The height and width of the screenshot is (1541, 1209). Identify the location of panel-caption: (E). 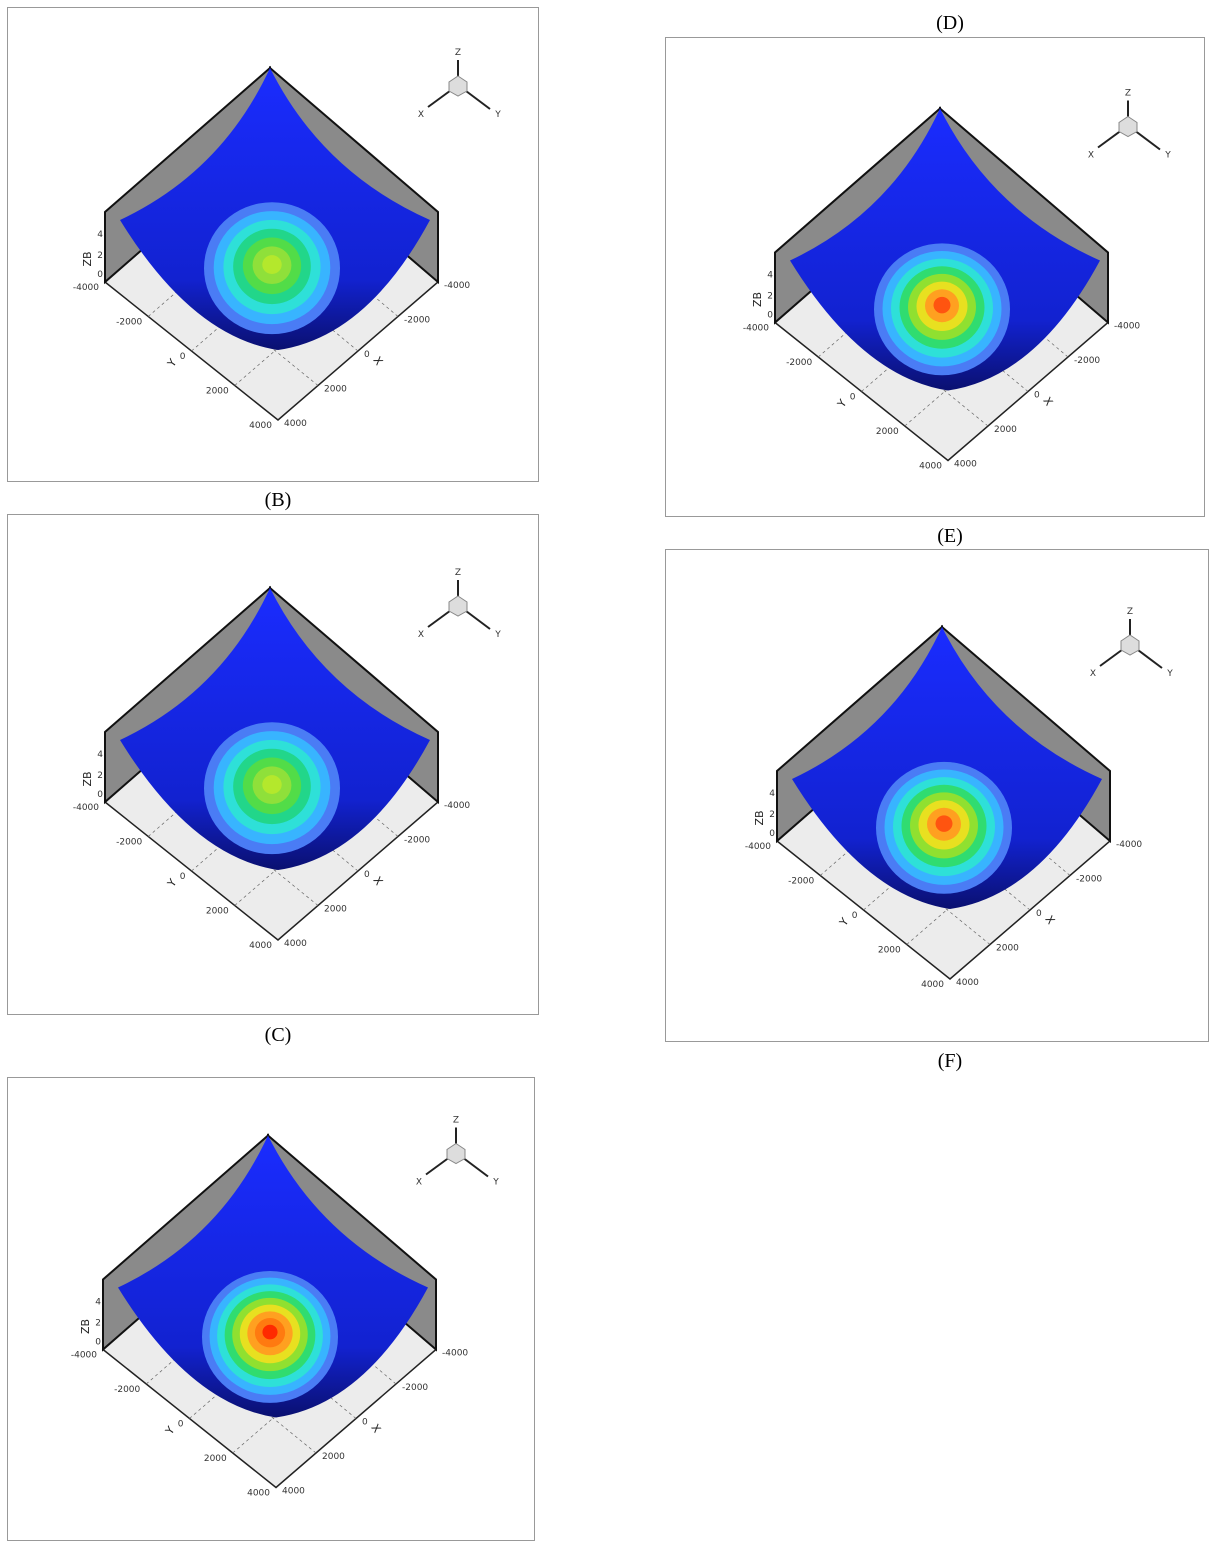
(950, 536).